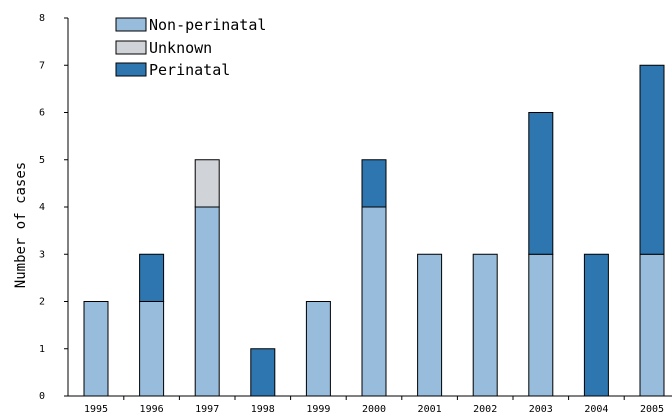 The image size is (672, 418). Describe the element at coordinates (652, 409) in the screenshot. I see `x-tick-label: 2005` at that location.